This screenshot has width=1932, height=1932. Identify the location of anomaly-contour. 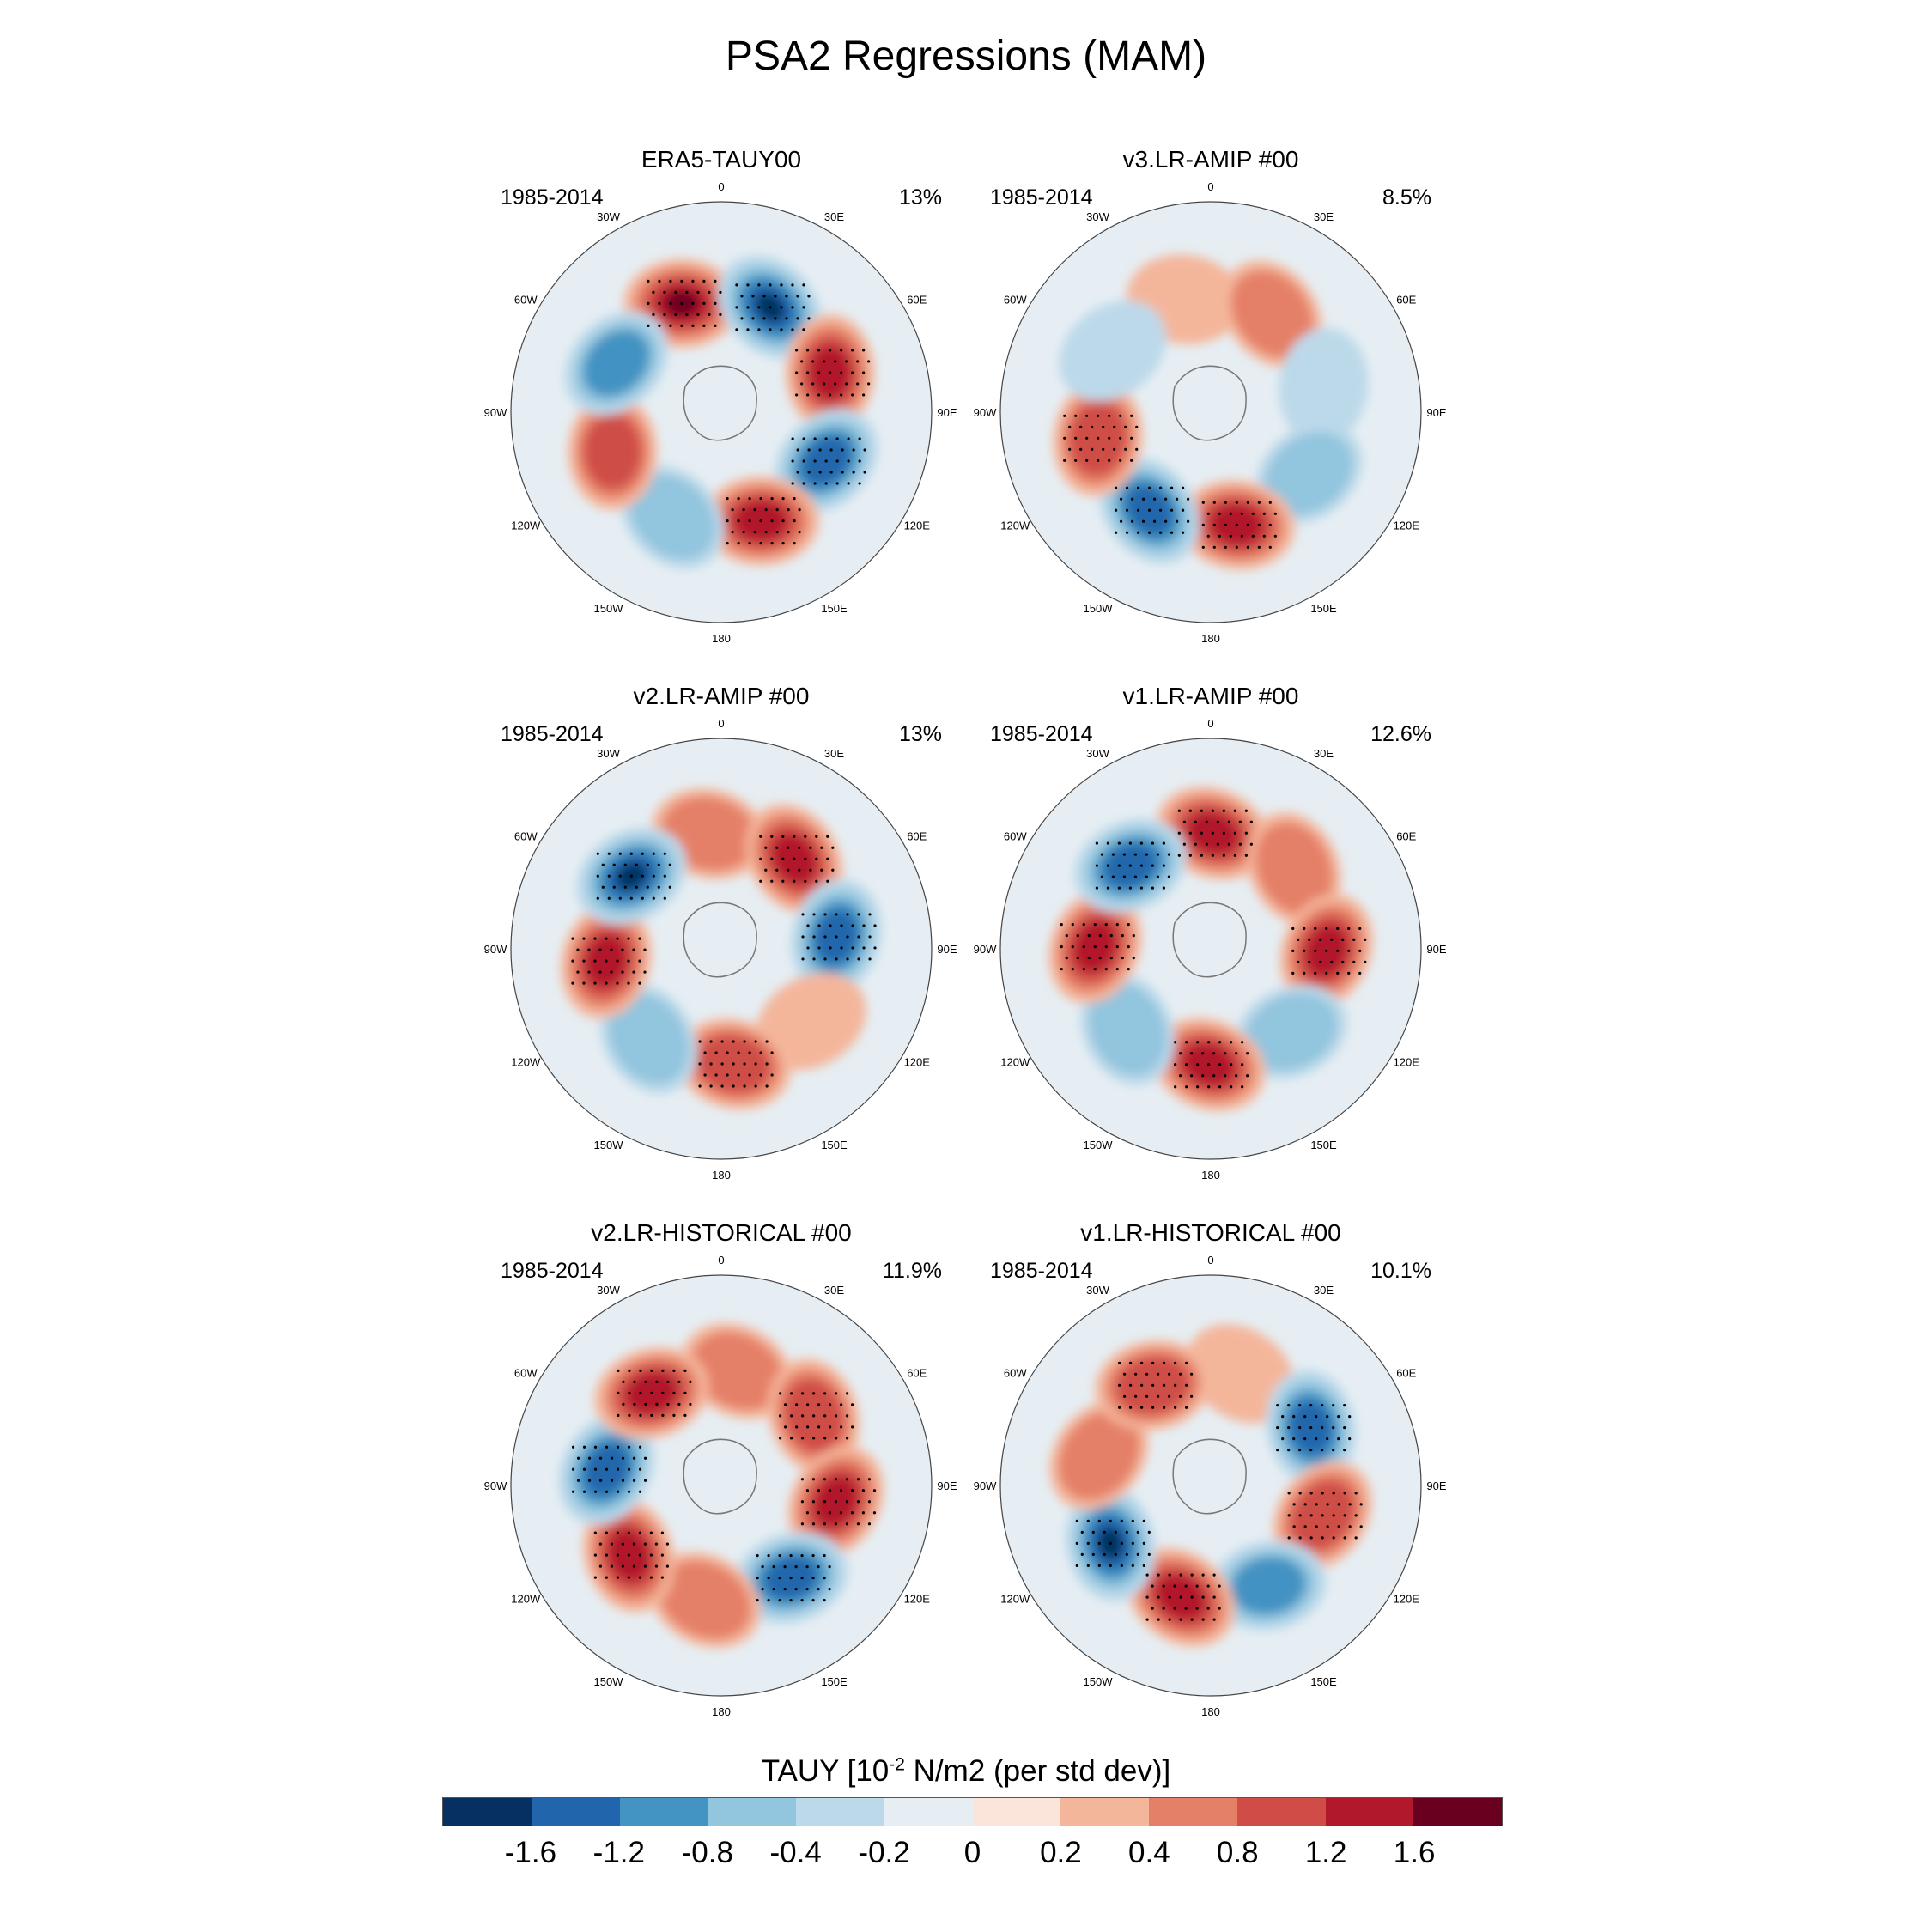
(1127, 1029).